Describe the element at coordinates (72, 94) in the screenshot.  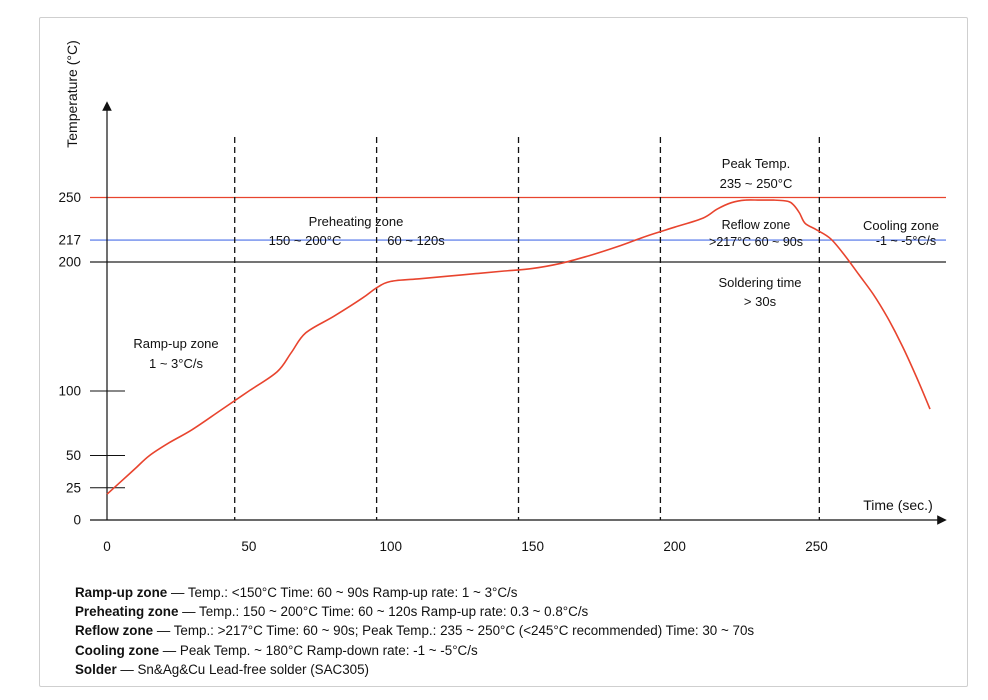
I see `y-axis-title: Temperature (°C)` at that location.